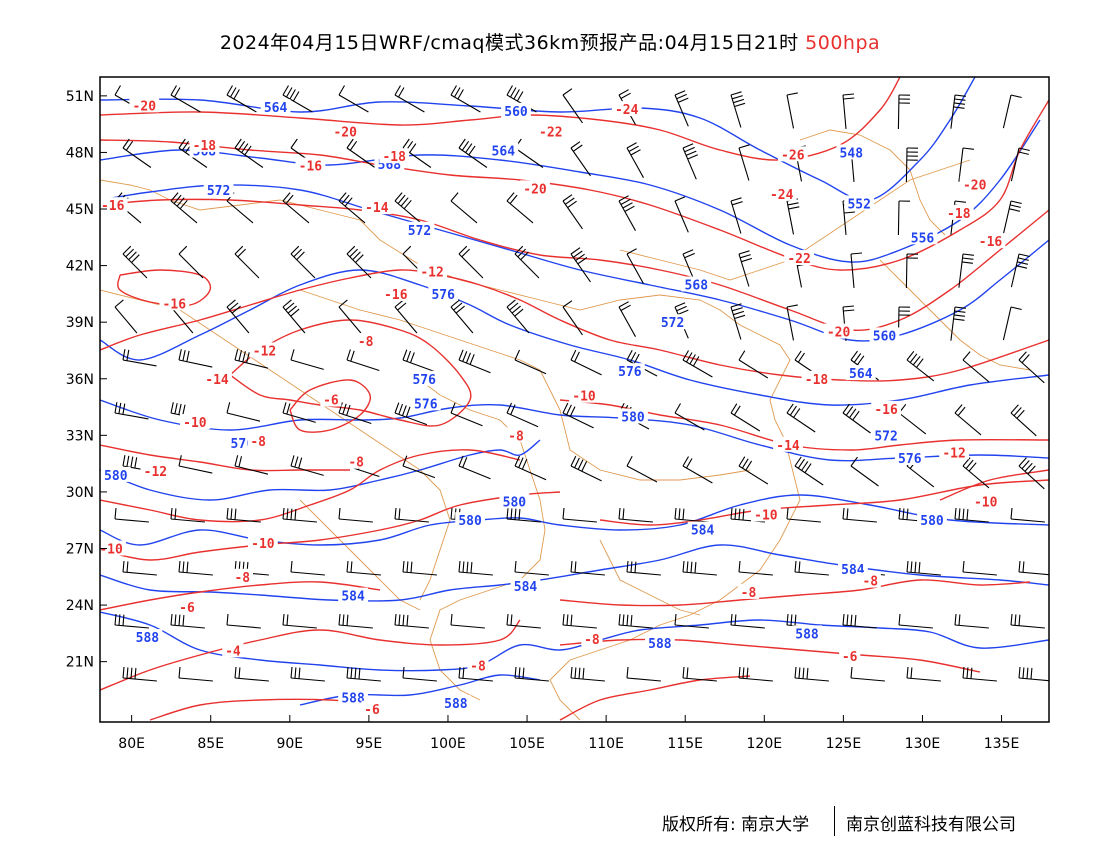 Image resolution: width=1100 pixels, height=850 pixels. Describe the element at coordinates (986, 502) in the screenshot. I see `temperature-contour-label: -10` at that location.